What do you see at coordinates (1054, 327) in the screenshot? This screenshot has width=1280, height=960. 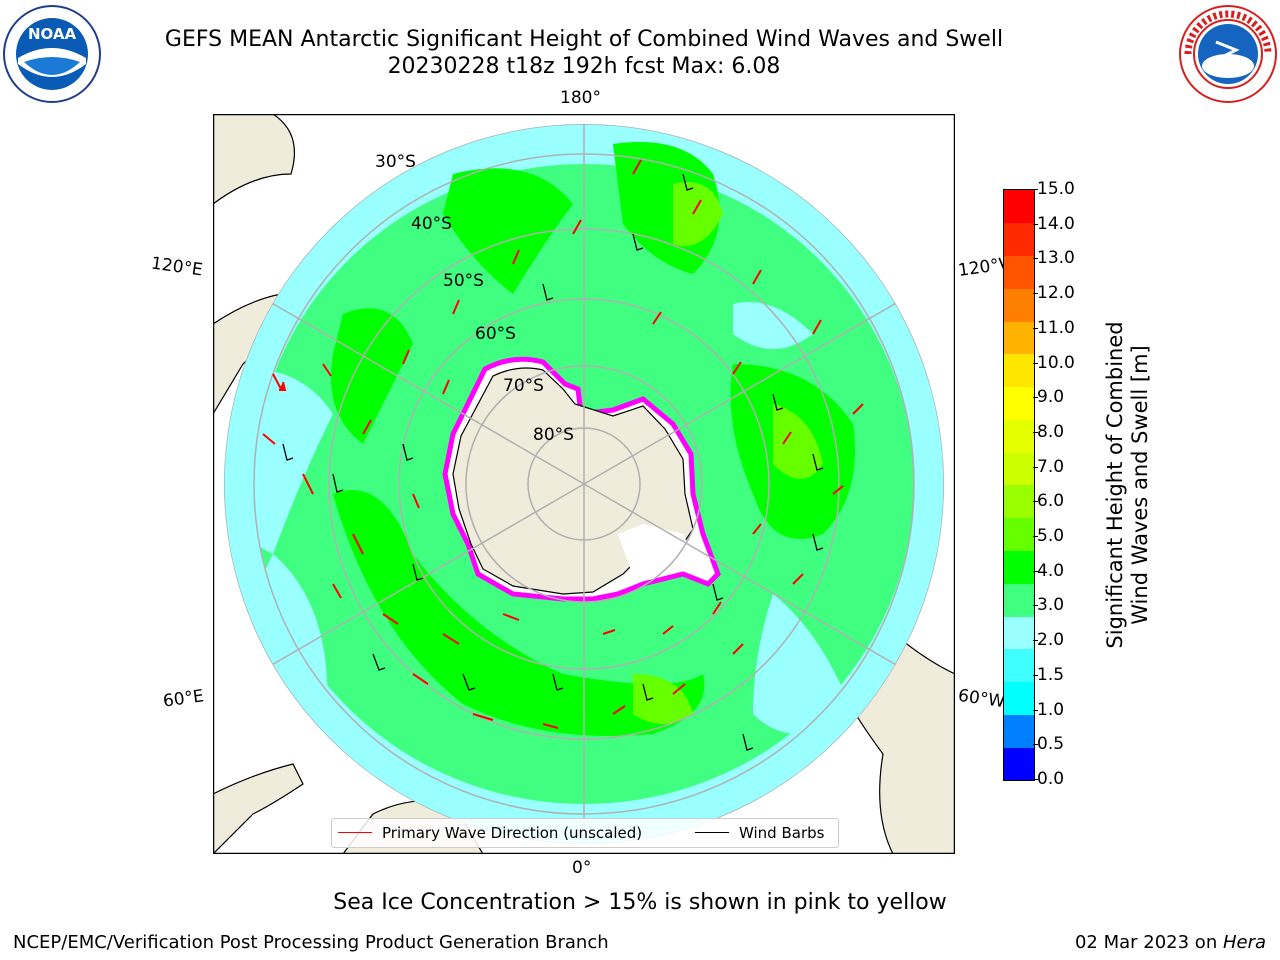 I see `colorbar-tick: 11.0` at bounding box center [1054, 327].